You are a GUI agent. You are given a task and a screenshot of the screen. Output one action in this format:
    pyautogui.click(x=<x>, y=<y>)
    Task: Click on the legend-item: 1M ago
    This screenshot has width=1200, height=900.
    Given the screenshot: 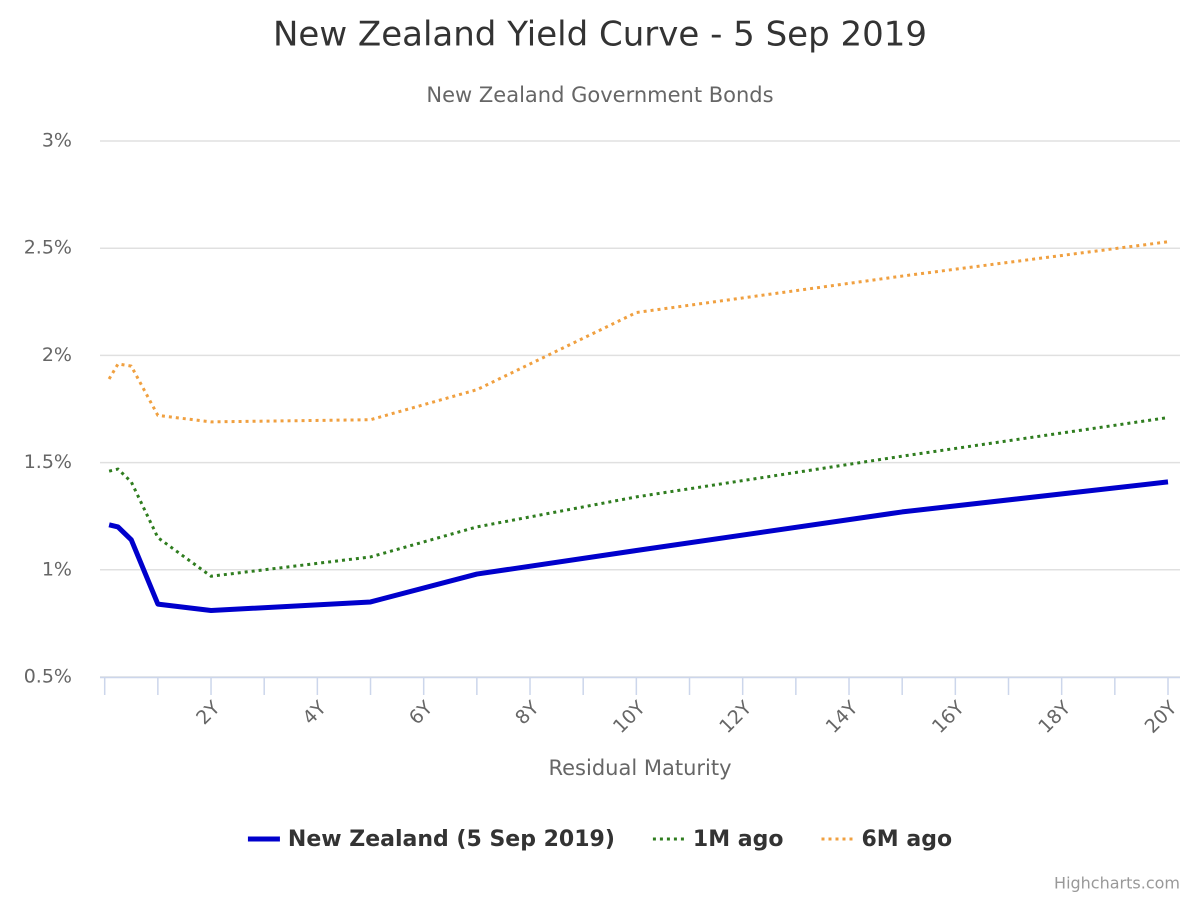 What is the action you would take?
    pyautogui.click(x=718, y=839)
    